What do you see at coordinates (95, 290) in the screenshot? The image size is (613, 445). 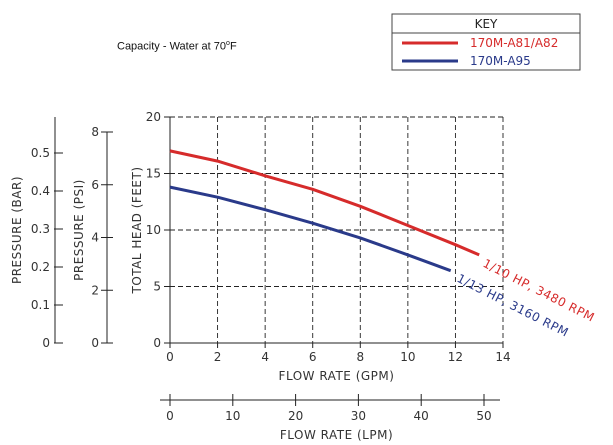 I see `psi-tick-label: 2` at bounding box center [95, 290].